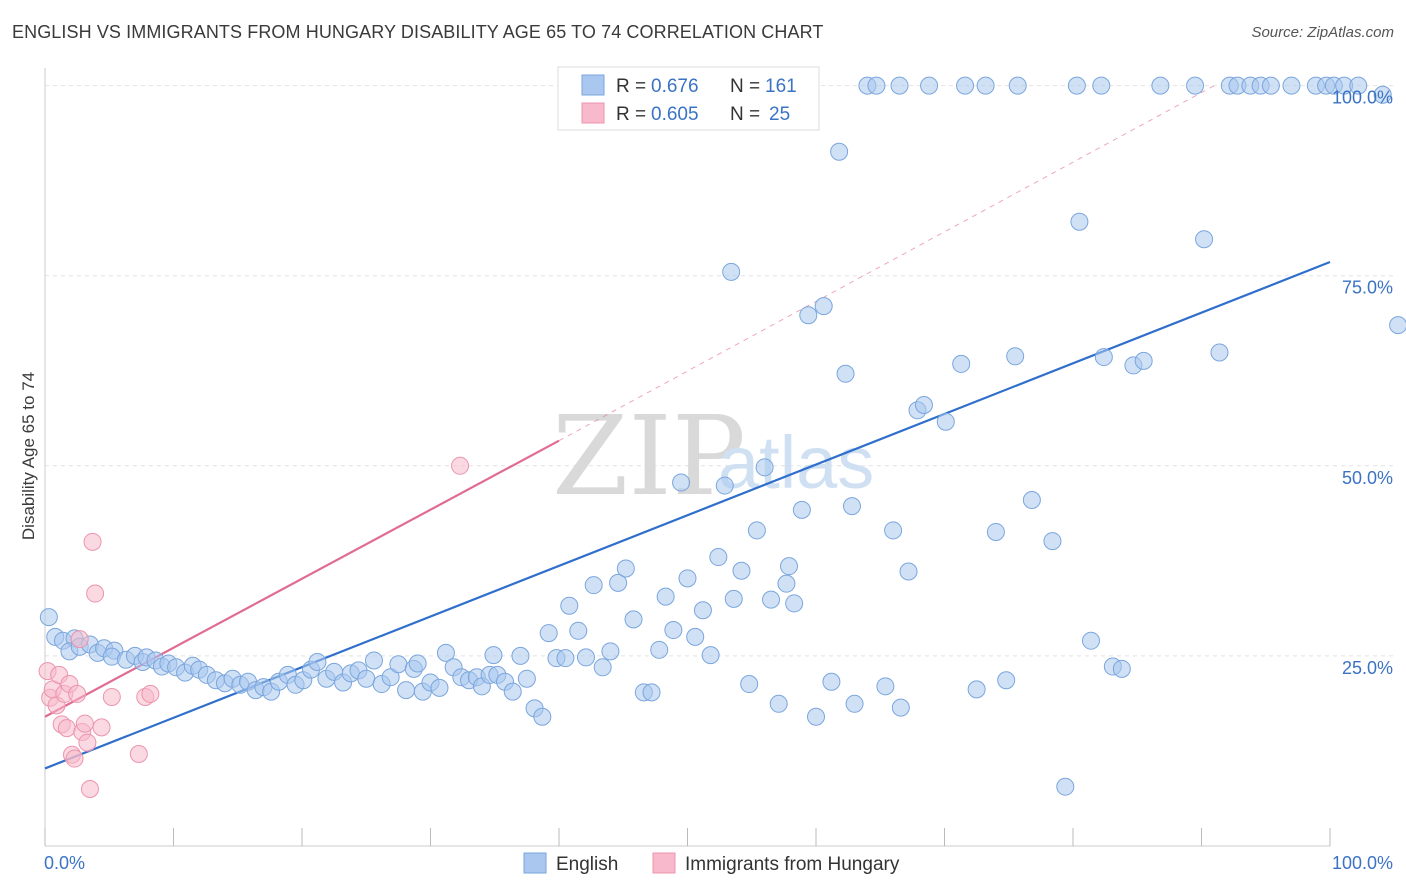 This screenshot has height=892, width=1406. I want to click on source-label: Source: ZipAtlas.com, so click(1322, 32).